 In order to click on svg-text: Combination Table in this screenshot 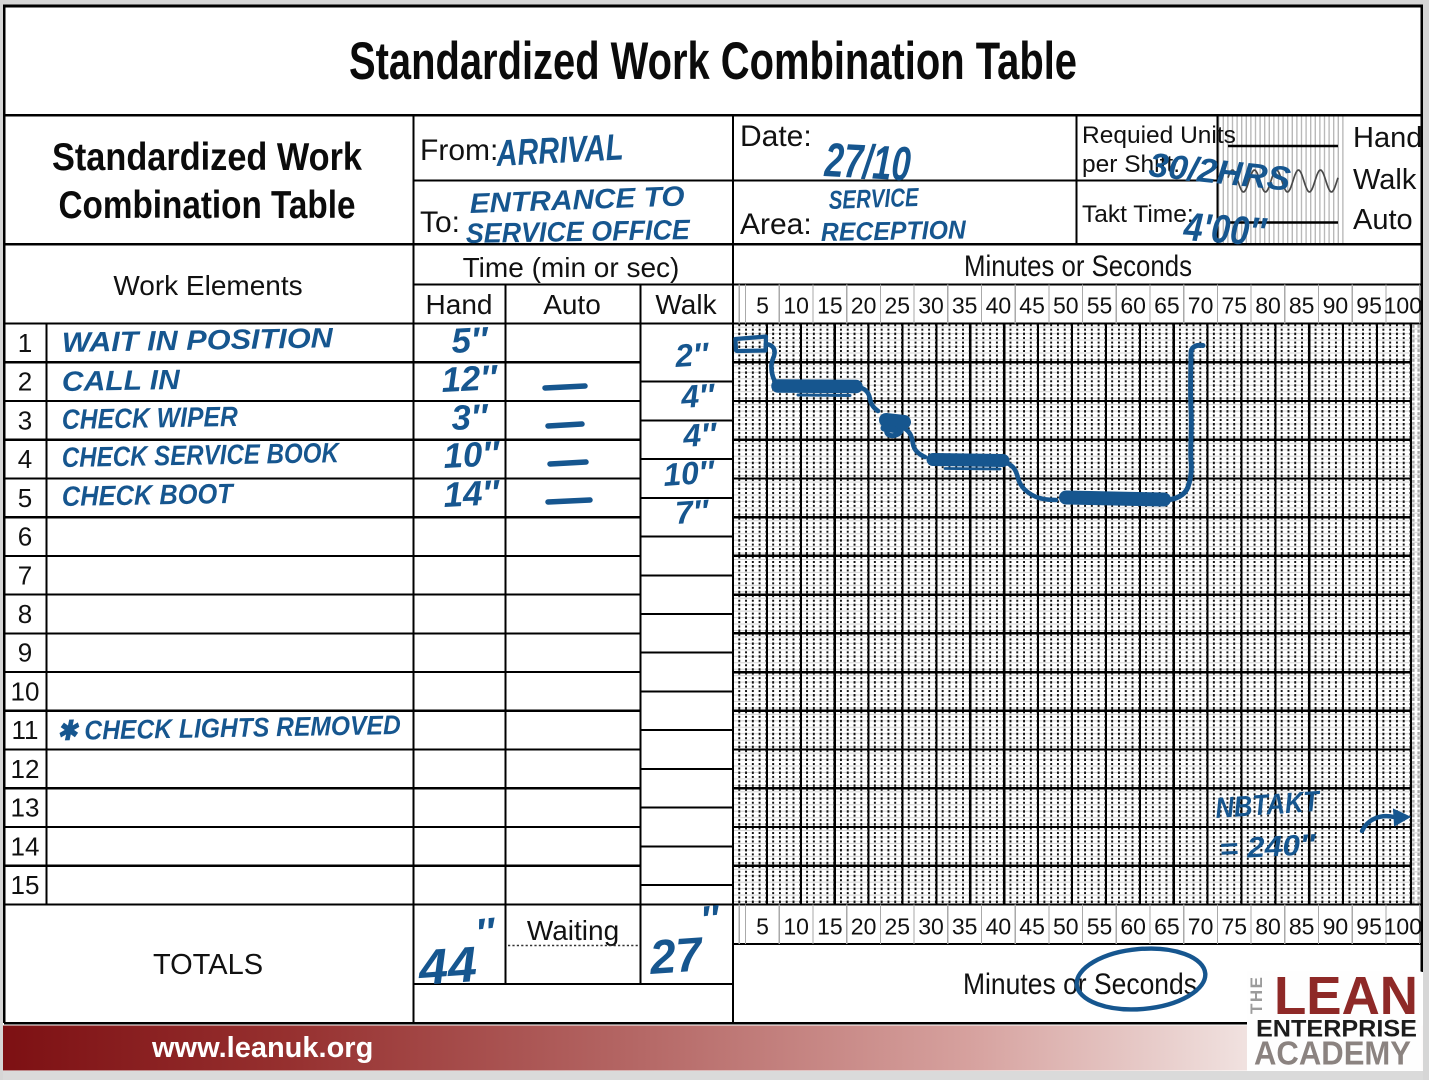, I will do `click(207, 205)`.